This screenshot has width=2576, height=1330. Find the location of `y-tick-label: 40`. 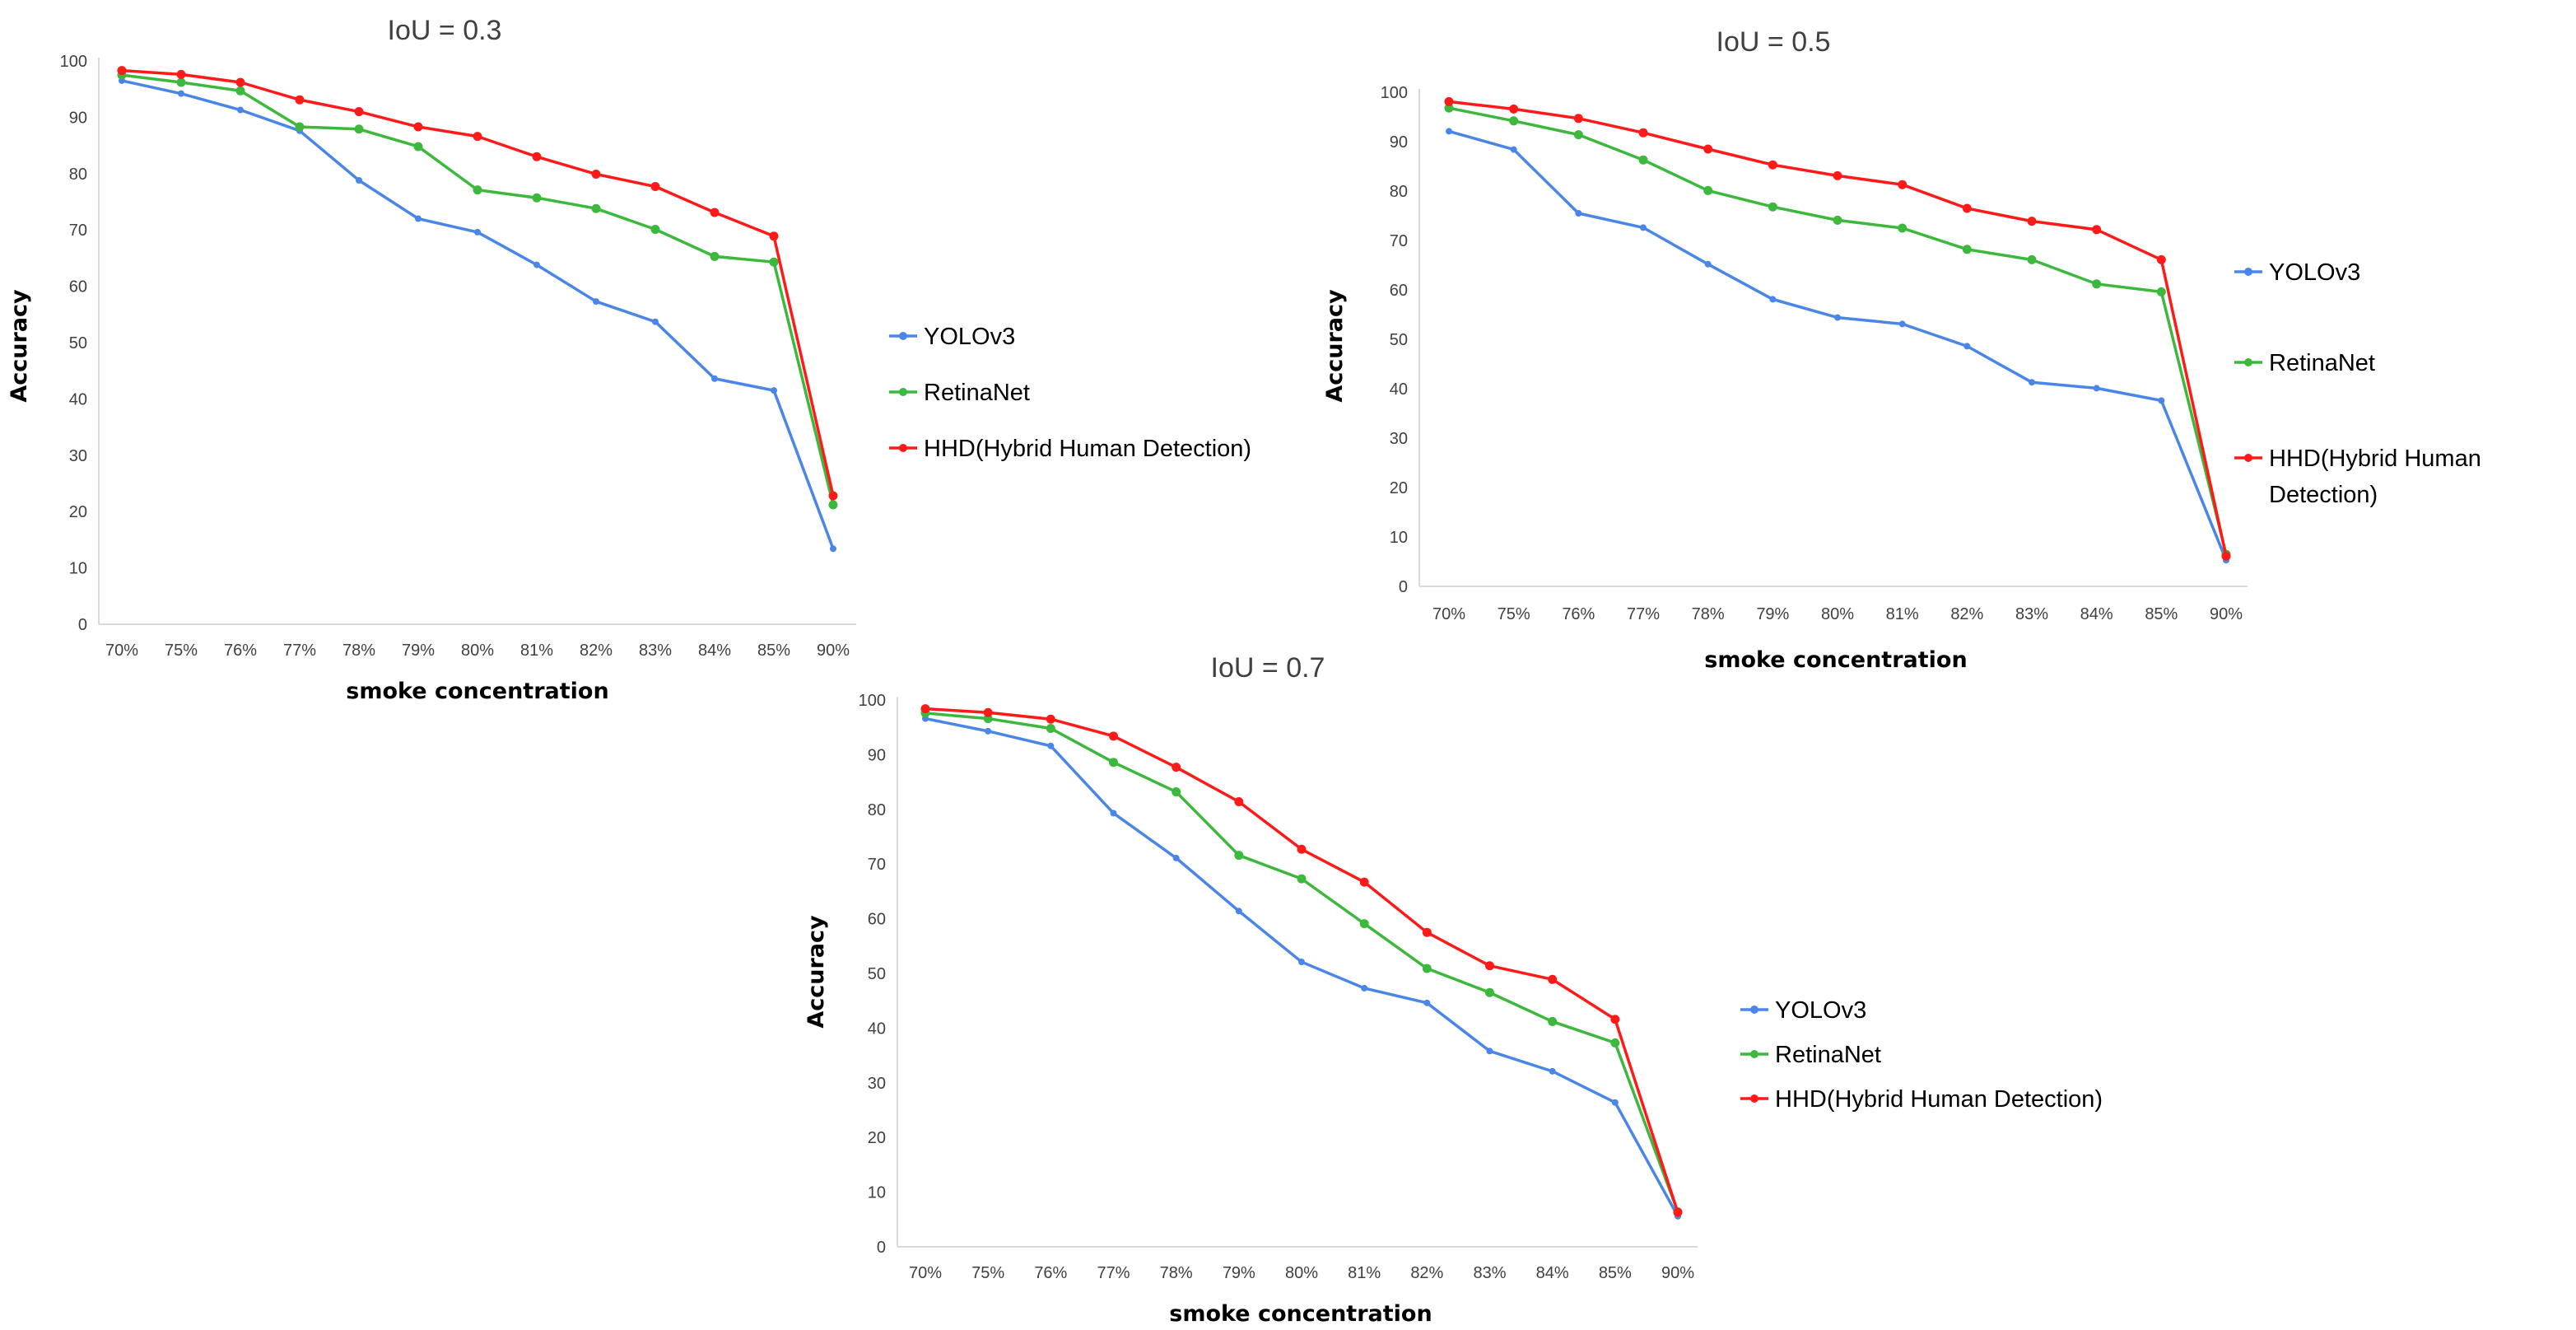

y-tick-label: 40 is located at coordinates (78, 399).